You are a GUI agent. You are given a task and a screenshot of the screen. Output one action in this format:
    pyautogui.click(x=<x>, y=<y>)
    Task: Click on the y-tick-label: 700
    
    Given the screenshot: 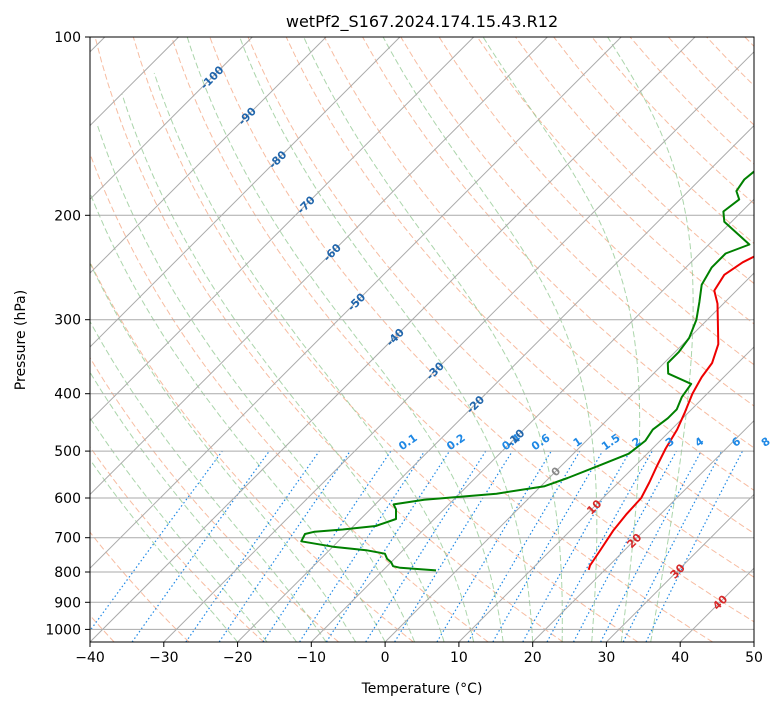 What is the action you would take?
    pyautogui.click(x=67, y=539)
    